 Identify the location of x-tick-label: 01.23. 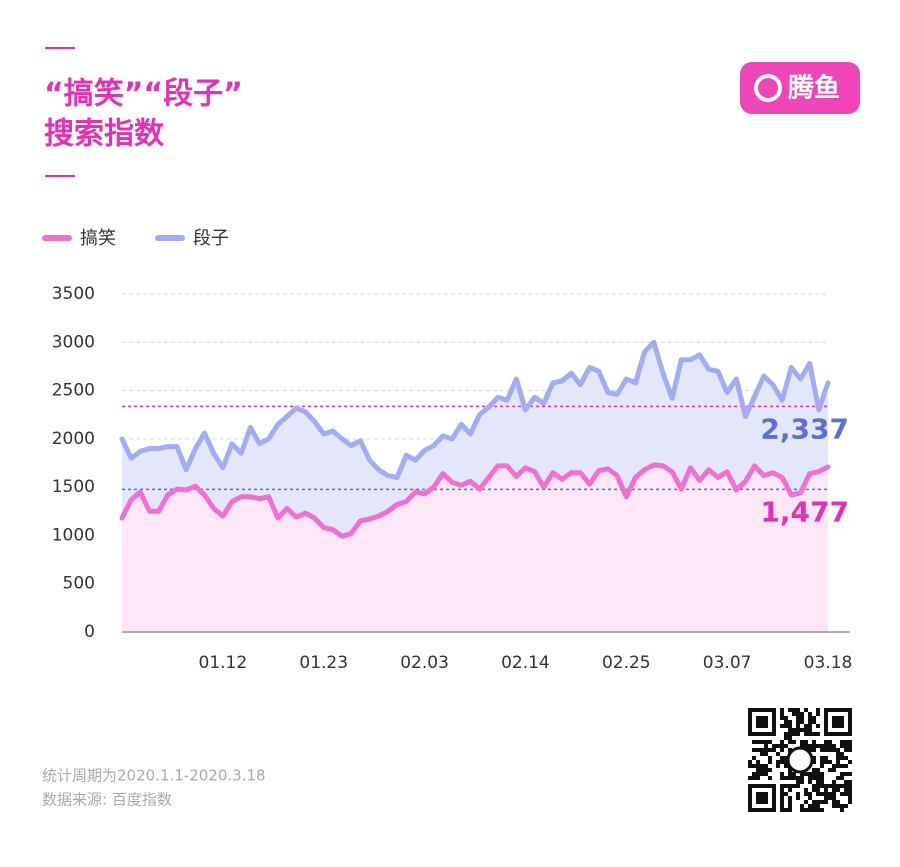
(323, 663).